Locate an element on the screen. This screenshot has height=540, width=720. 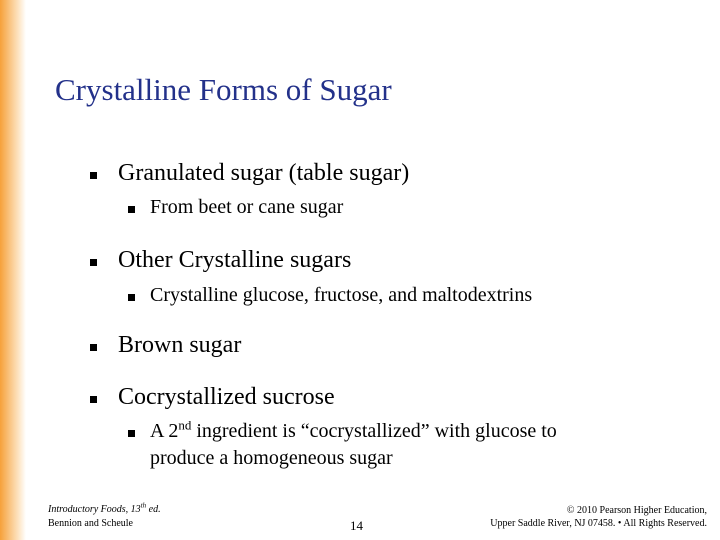
footer-left: Bennion and Scheule is located at coordinates (90, 523).